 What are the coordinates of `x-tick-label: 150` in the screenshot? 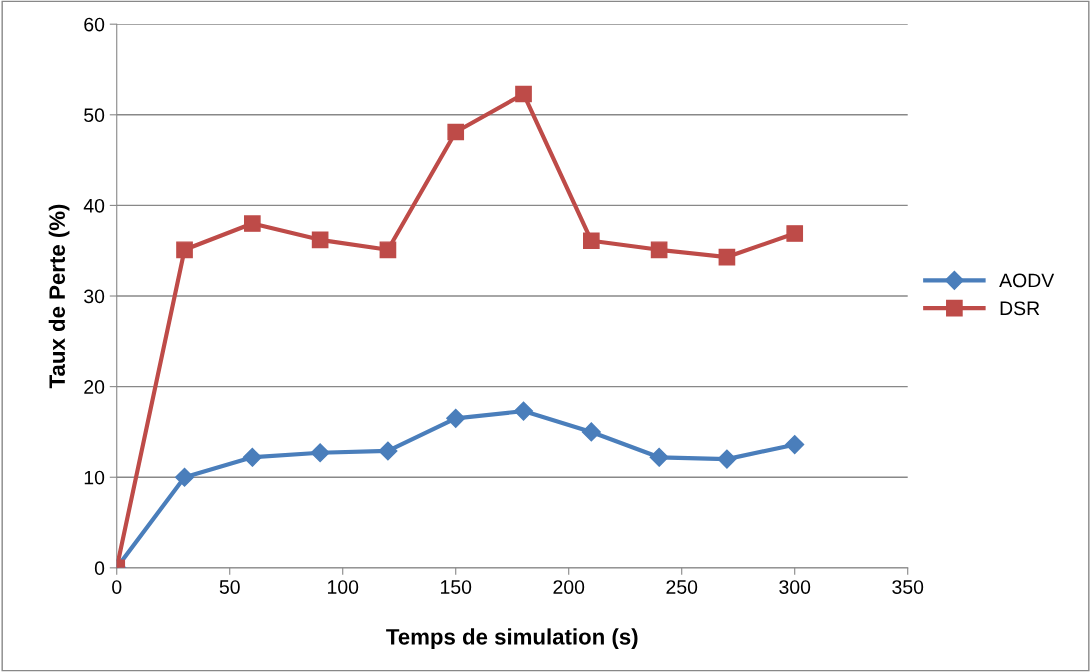 It's located at (456, 587).